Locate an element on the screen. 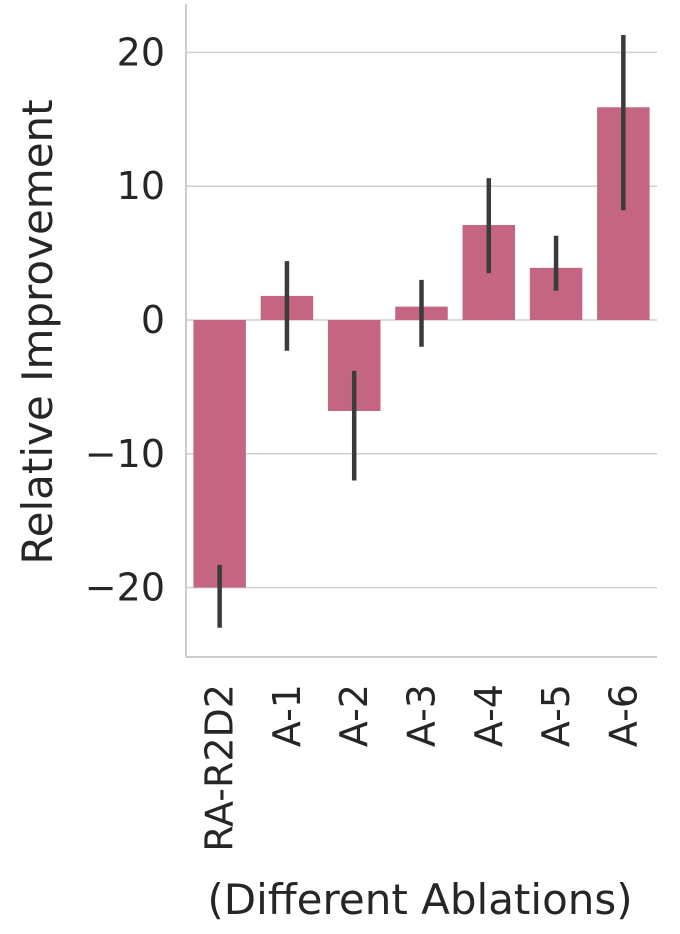 This screenshot has width=680, height=934. y-tick-label: 10 is located at coordinates (141, 186).